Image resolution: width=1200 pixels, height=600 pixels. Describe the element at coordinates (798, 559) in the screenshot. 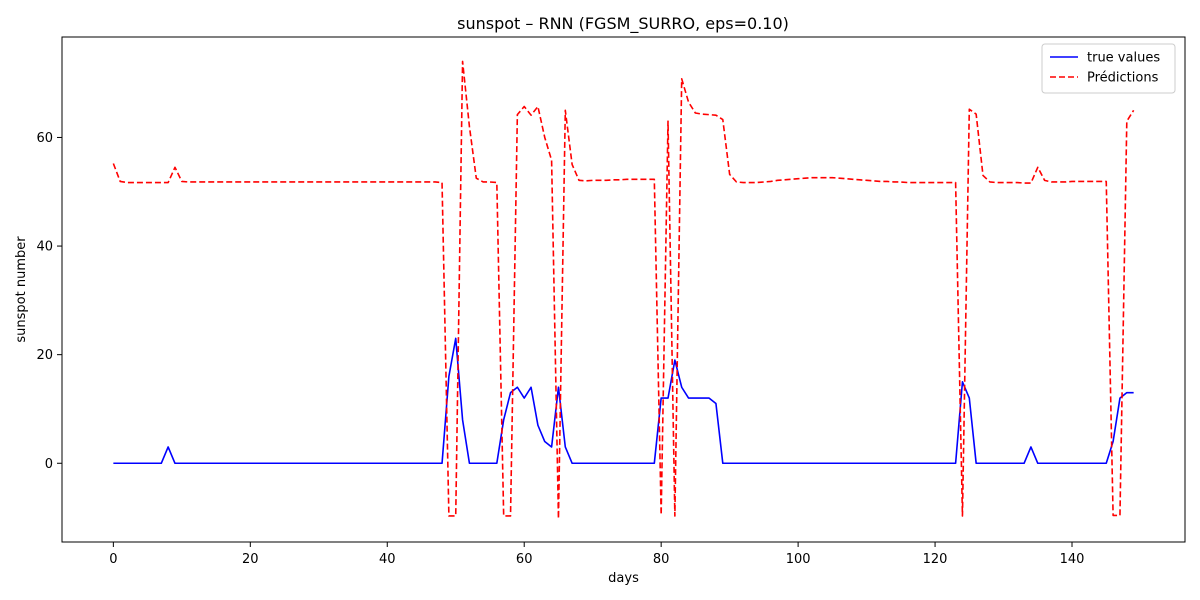

I see `x-tick-label: 100` at that location.